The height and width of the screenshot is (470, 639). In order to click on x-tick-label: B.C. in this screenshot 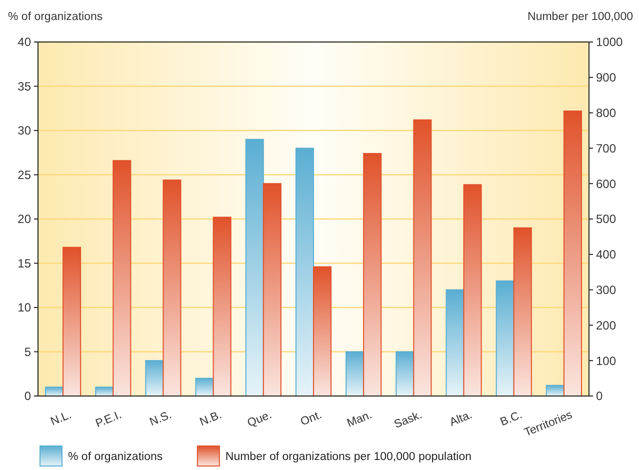, I will do `click(511, 419)`.